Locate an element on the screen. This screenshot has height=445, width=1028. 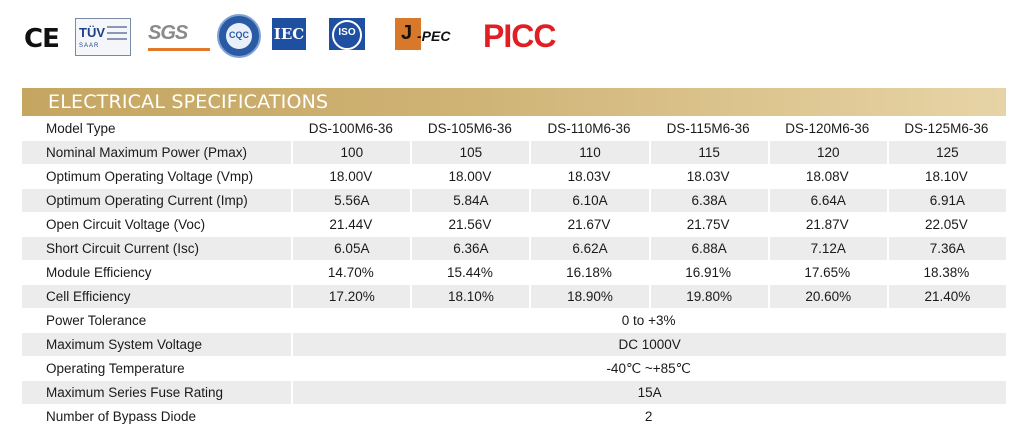
spec-value-cell: 110 is located at coordinates (589, 153).